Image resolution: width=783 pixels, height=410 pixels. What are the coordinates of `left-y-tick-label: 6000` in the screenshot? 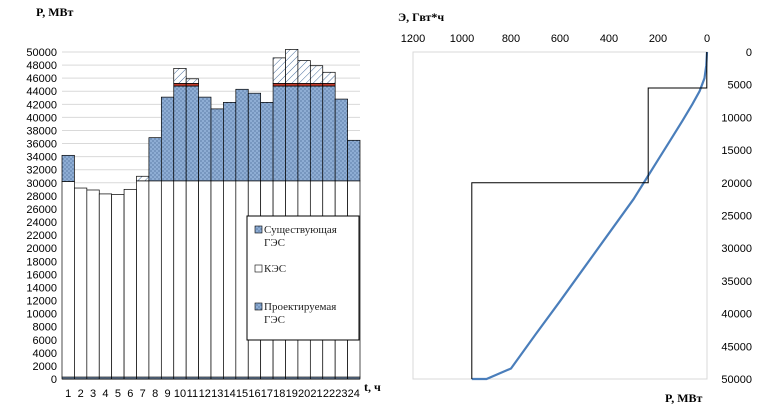 It's located at (45, 341).